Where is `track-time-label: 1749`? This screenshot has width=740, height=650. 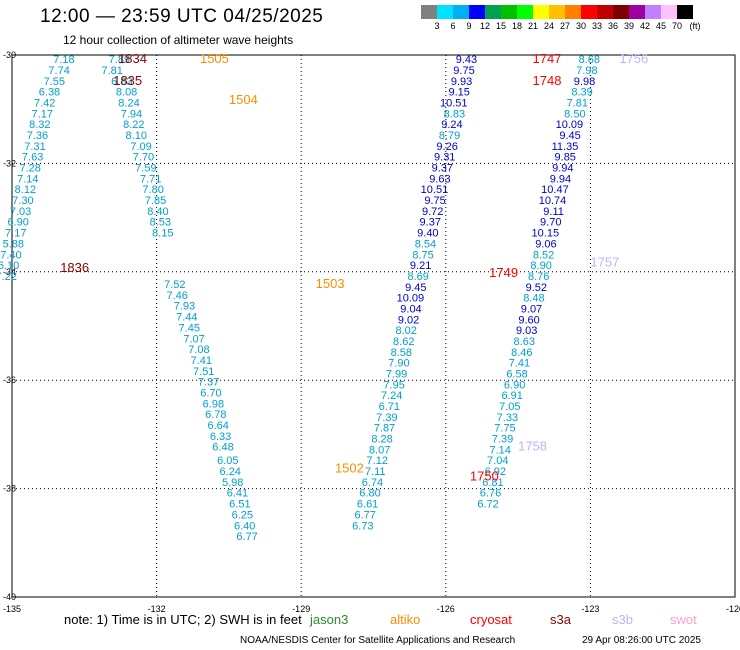 track-time-label: 1749 is located at coordinates (503, 272).